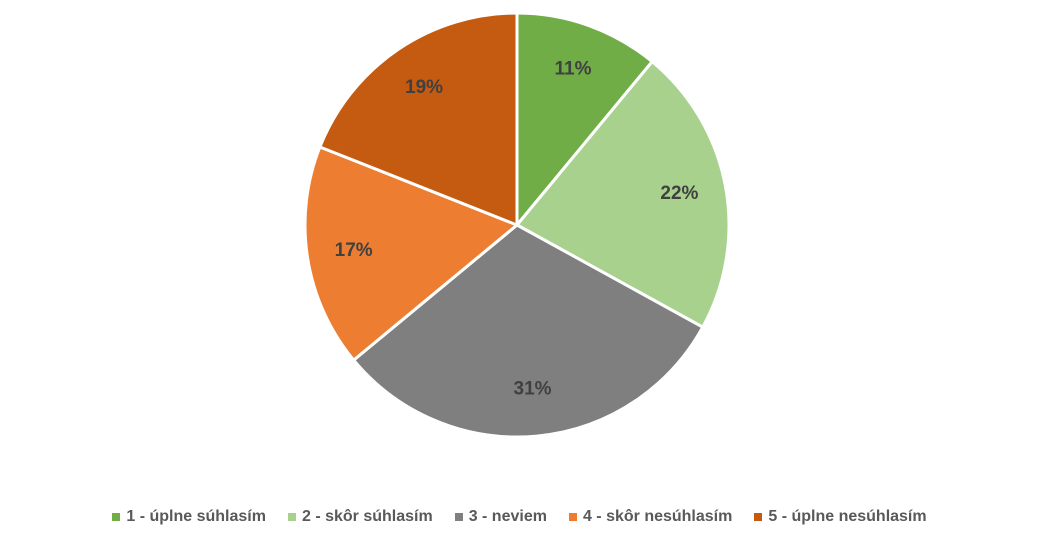 The height and width of the screenshot is (534, 1039). I want to click on data-label: 31%, so click(533, 389).